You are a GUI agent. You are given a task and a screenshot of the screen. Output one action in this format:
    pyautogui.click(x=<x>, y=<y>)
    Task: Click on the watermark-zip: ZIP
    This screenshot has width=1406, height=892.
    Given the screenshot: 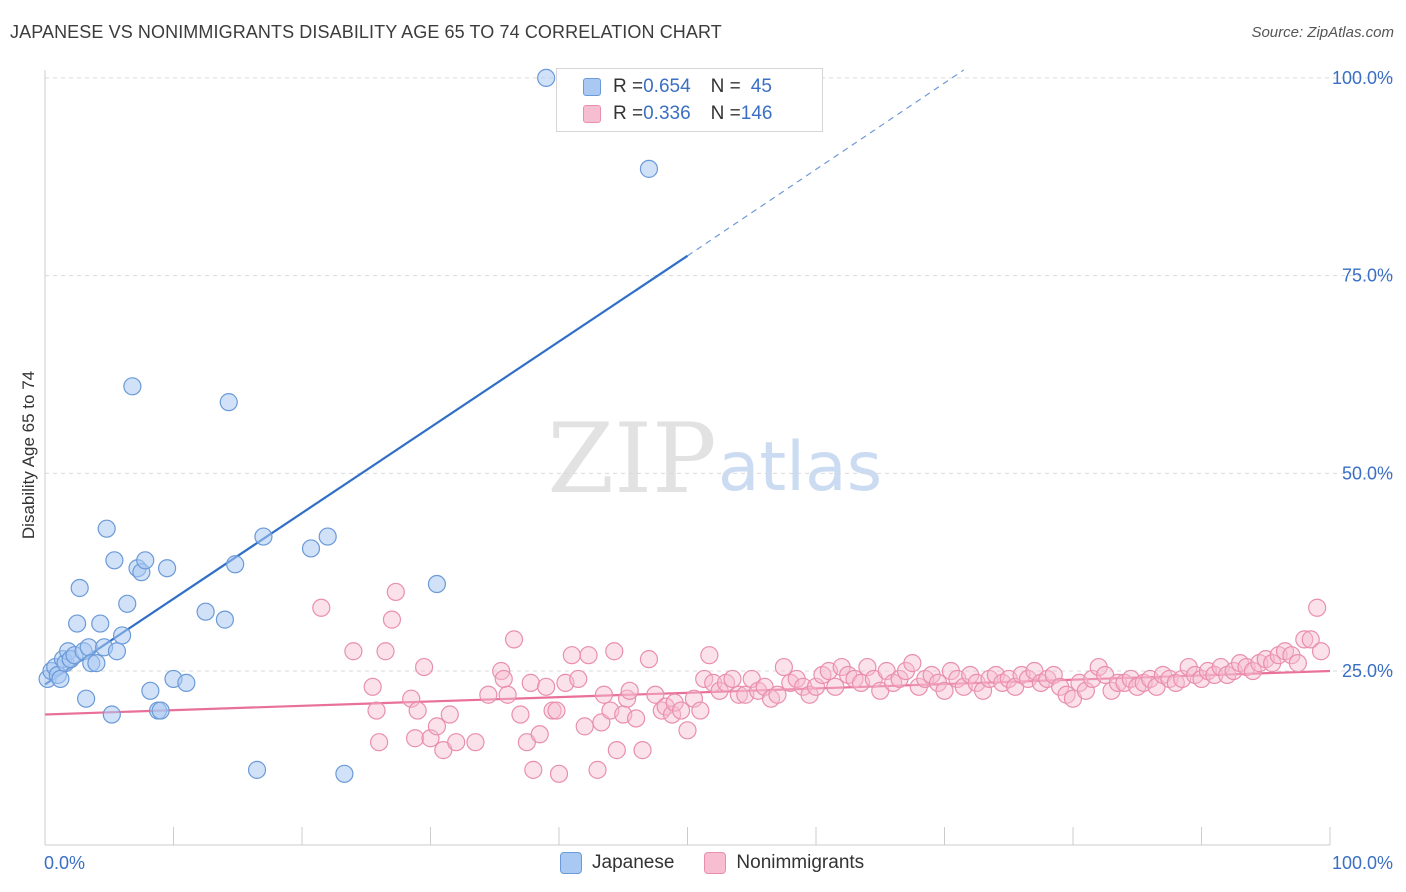 What is the action you would take?
    pyautogui.click(x=631, y=459)
    